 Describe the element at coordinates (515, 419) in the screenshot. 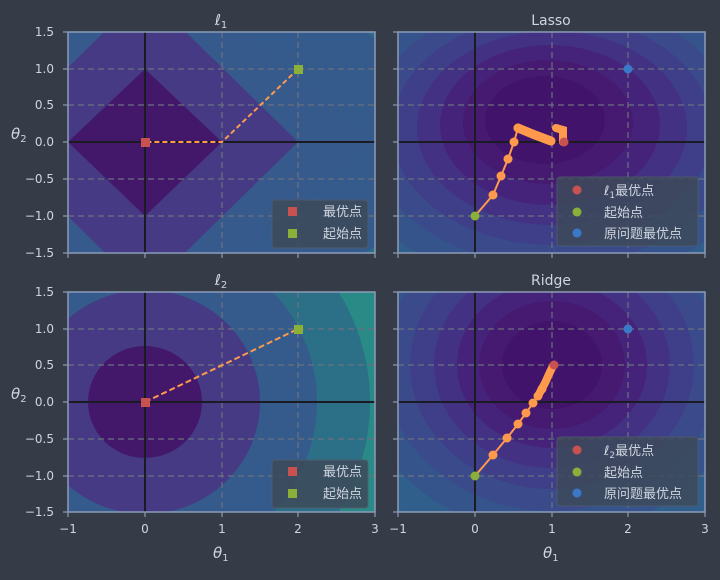

I see `ridge-path` at that location.